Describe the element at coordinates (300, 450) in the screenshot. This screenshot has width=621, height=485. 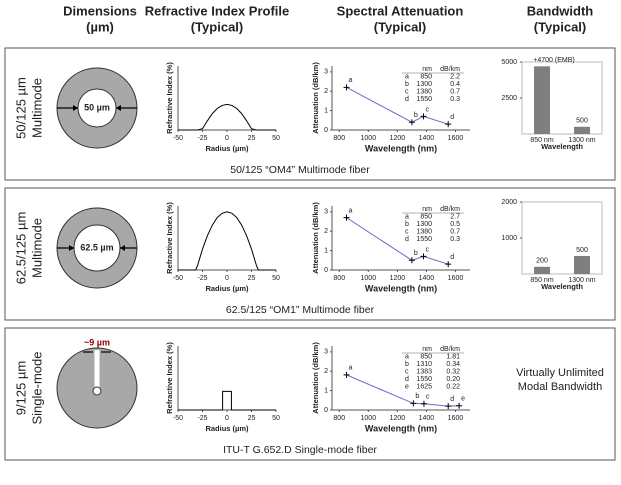
I see `caption: ITU-T G.652.D Single-mode fiber` at that location.